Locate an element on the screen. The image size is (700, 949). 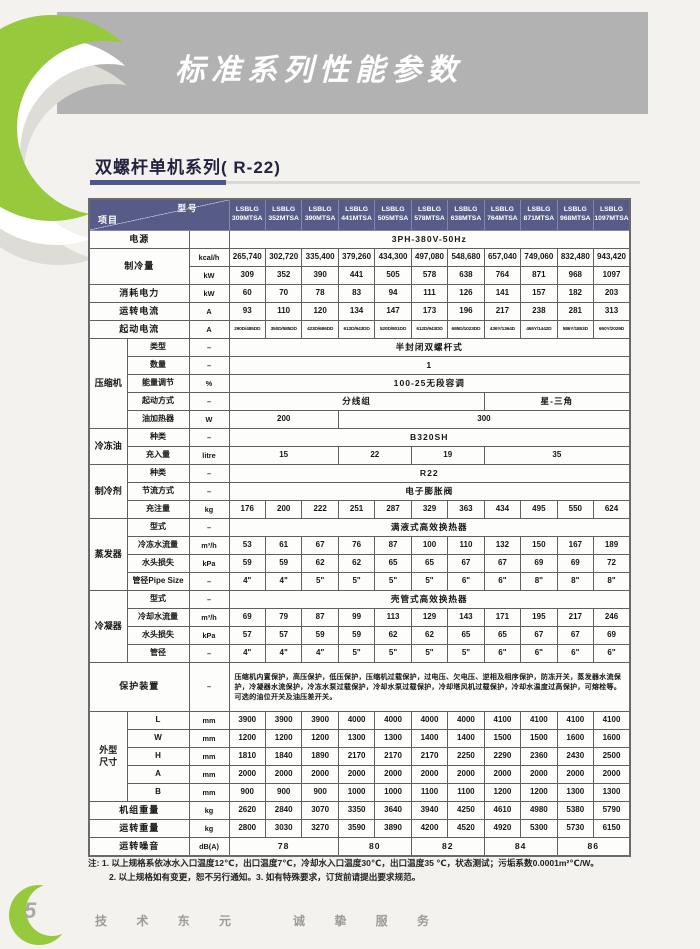
spec-cell: 749,060 is located at coordinates (539, 257).